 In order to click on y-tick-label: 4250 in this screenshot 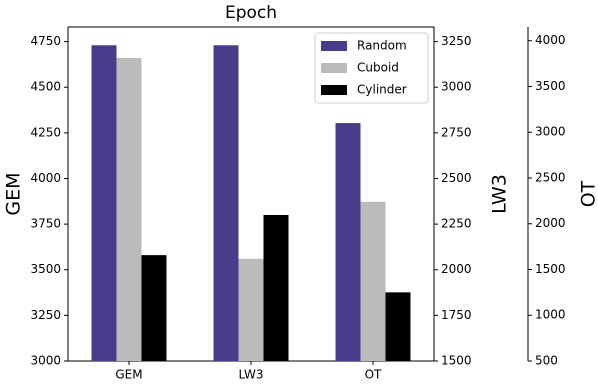, I will do `click(45, 132)`.